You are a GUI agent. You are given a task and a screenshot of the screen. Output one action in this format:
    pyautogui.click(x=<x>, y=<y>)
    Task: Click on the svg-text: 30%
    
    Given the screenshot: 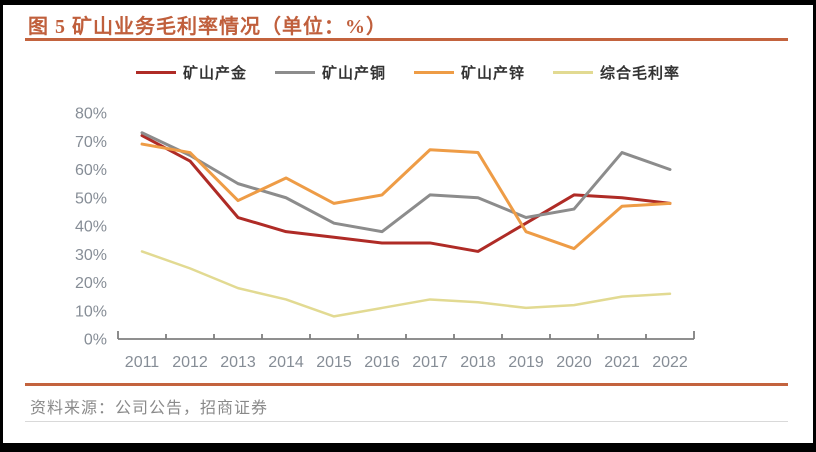 What is the action you would take?
    pyautogui.click(x=91, y=255)
    